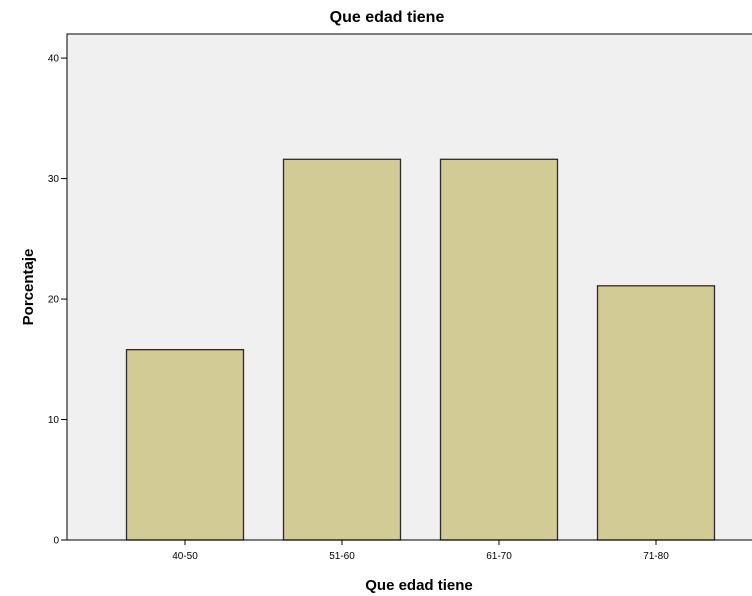 The width and height of the screenshot is (752, 596). Describe the element at coordinates (342, 556) in the screenshot. I see `x-tick-label: 51-60` at that location.